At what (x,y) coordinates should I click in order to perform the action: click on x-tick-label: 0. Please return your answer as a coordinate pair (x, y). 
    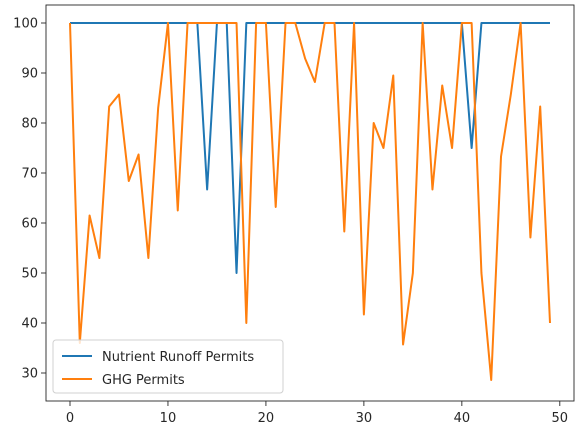
    Looking at the image, I should click on (70, 418).